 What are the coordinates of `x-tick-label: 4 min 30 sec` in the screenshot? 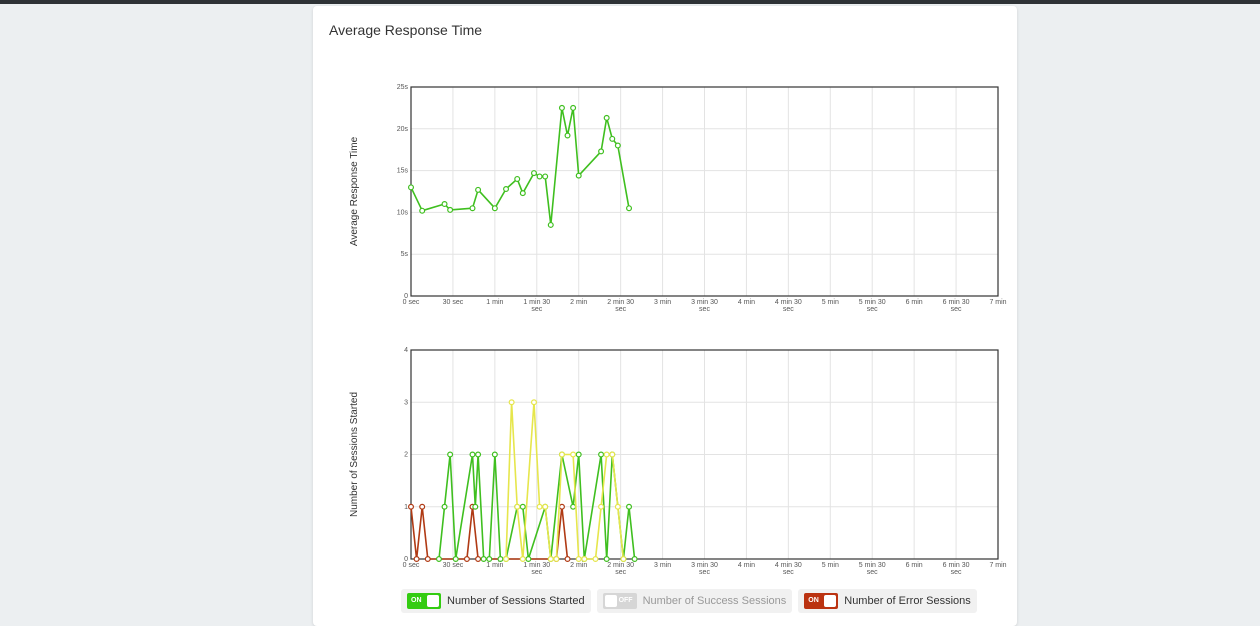 It's located at (788, 569).